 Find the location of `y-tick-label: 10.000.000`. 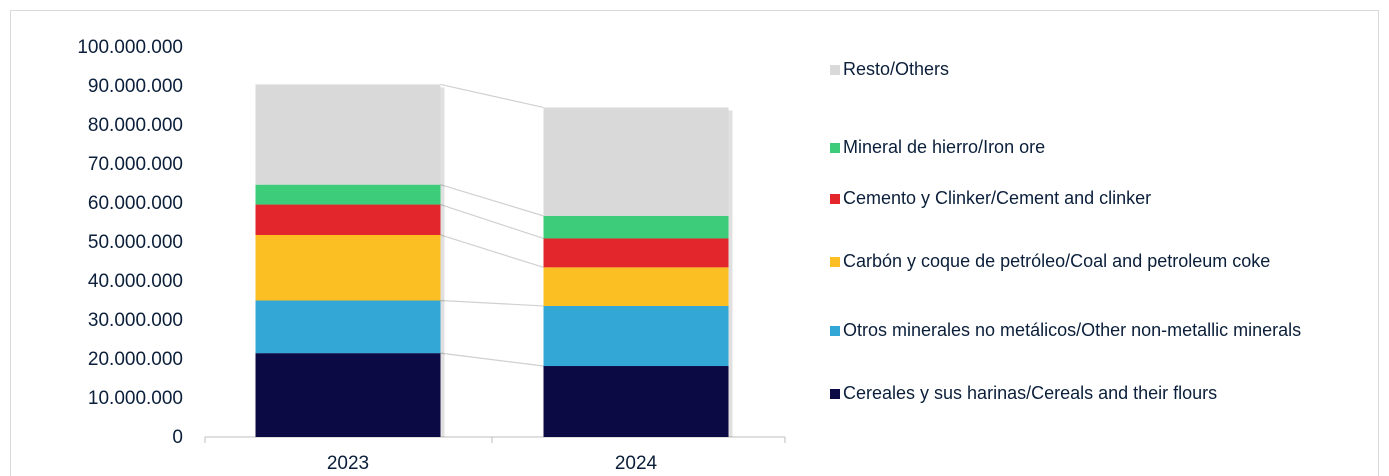

y-tick-label: 10.000.000 is located at coordinates (135, 398).